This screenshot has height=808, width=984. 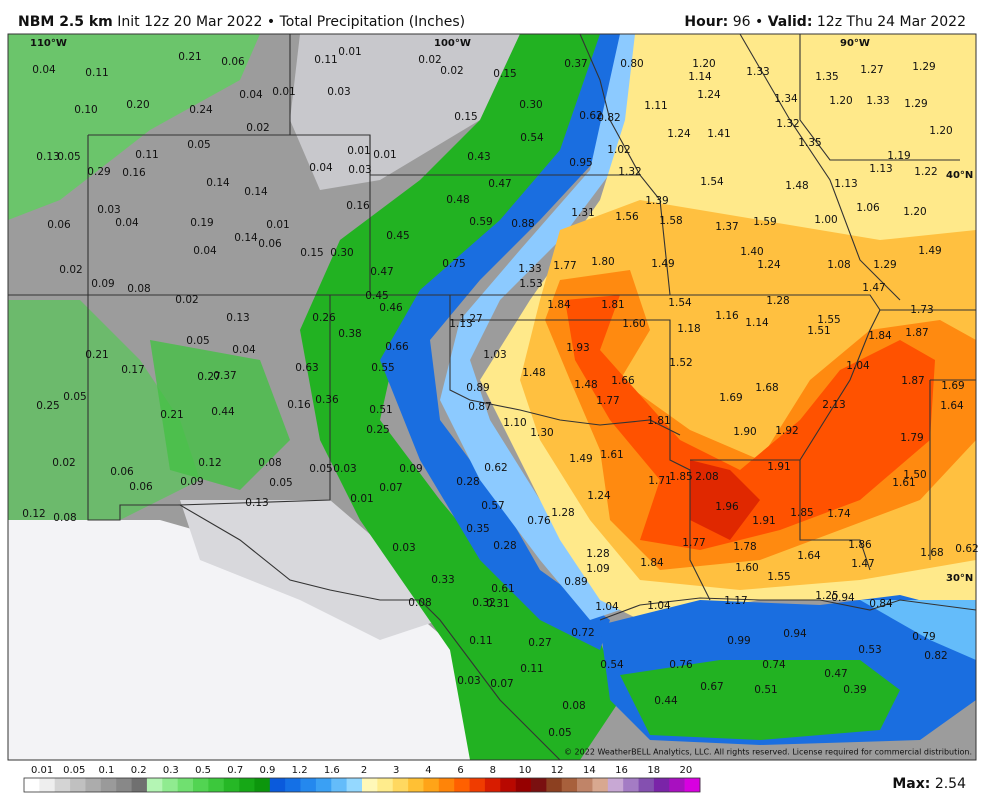 I want to click on precip-label: 1.55, so click(x=778, y=577).